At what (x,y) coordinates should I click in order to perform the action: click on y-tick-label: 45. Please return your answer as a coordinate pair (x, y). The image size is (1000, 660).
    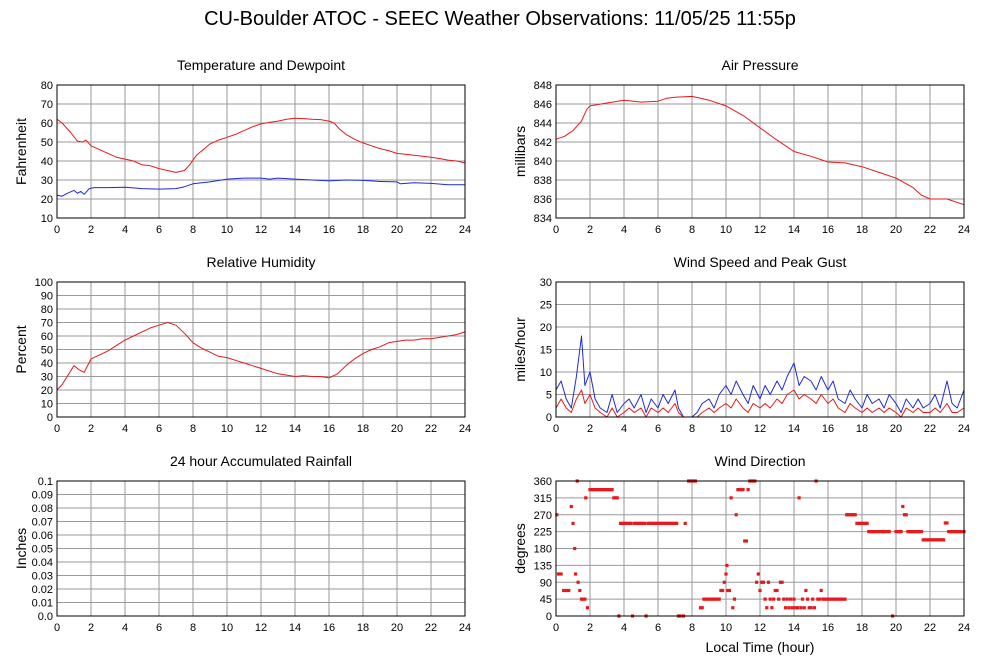
    Looking at the image, I should click on (546, 600).